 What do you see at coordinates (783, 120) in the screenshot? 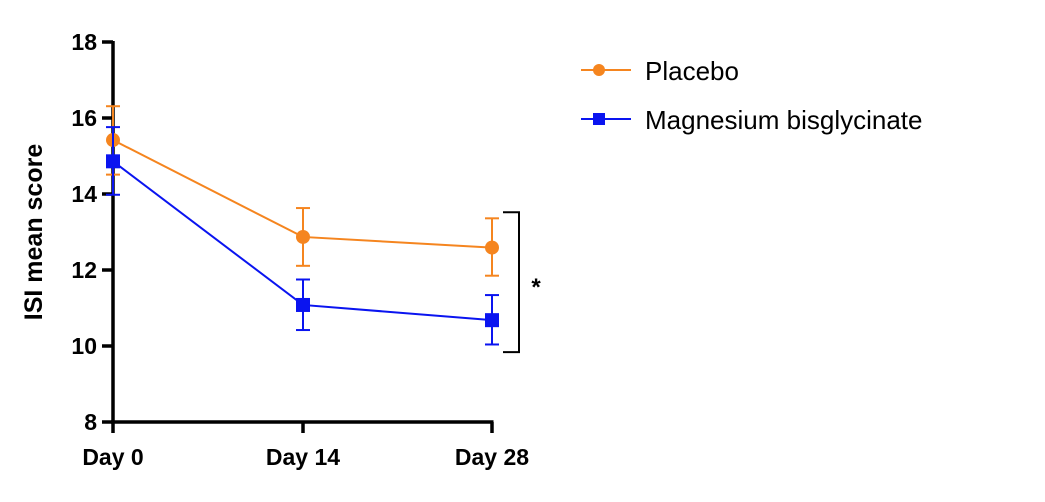
I see `legend-label: Magnesium bisglycinate` at bounding box center [783, 120].